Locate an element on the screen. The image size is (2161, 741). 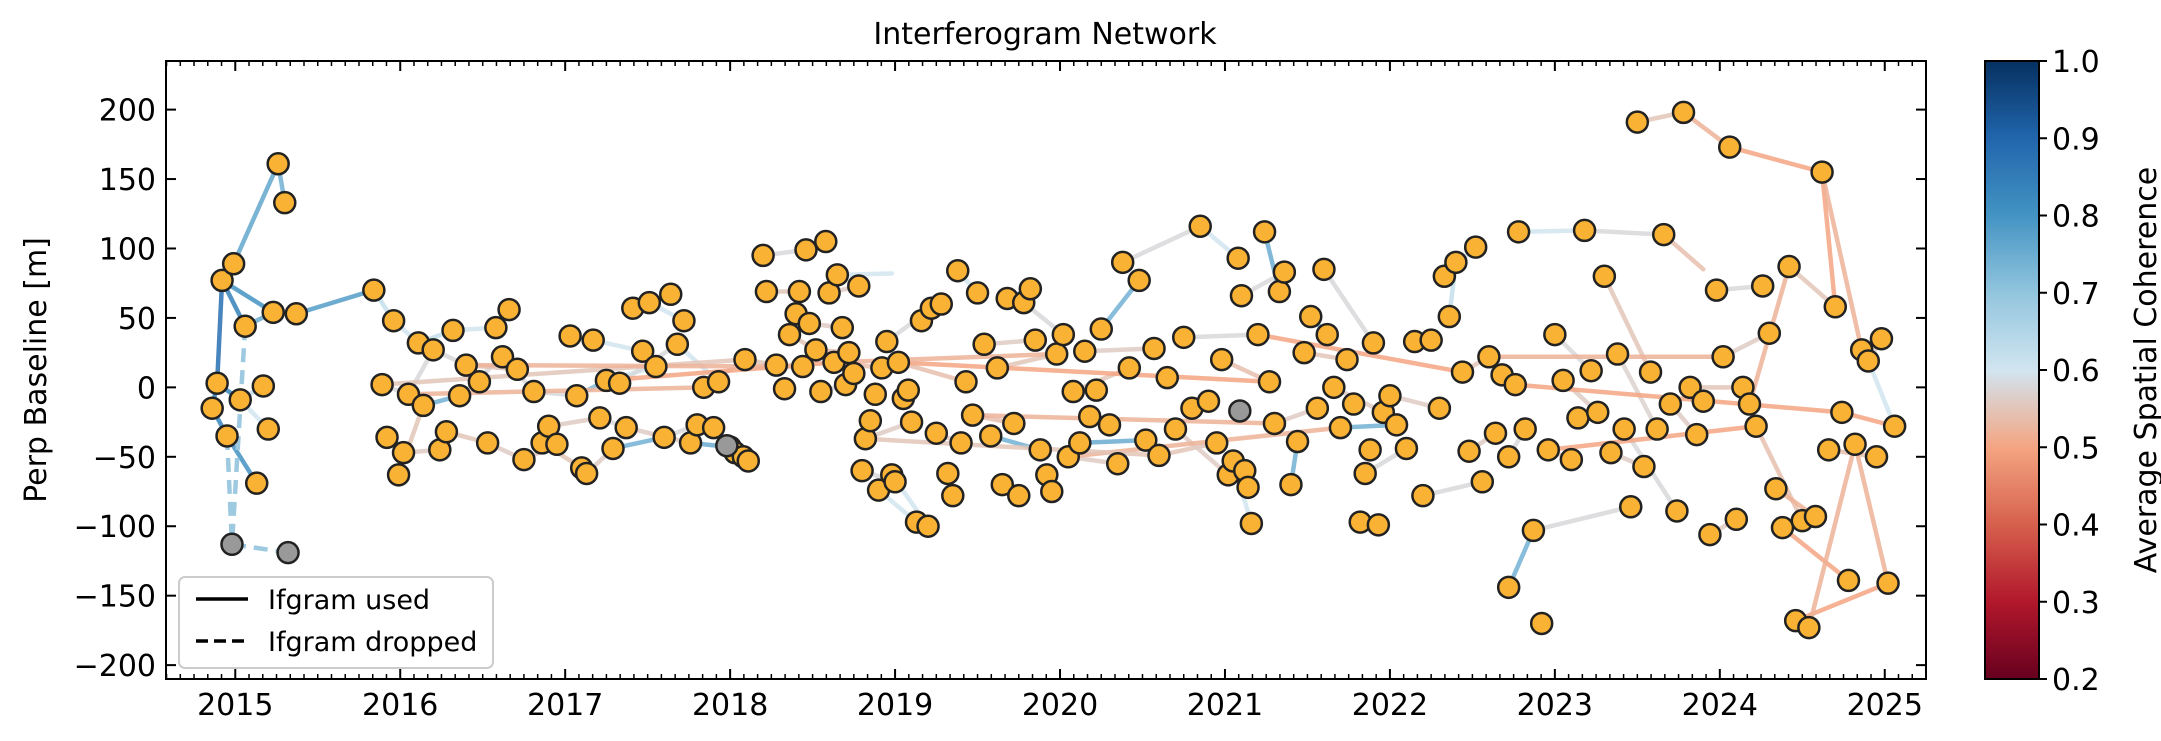
colorbar-tick-label: 0.2 is located at coordinates (2076, 680).